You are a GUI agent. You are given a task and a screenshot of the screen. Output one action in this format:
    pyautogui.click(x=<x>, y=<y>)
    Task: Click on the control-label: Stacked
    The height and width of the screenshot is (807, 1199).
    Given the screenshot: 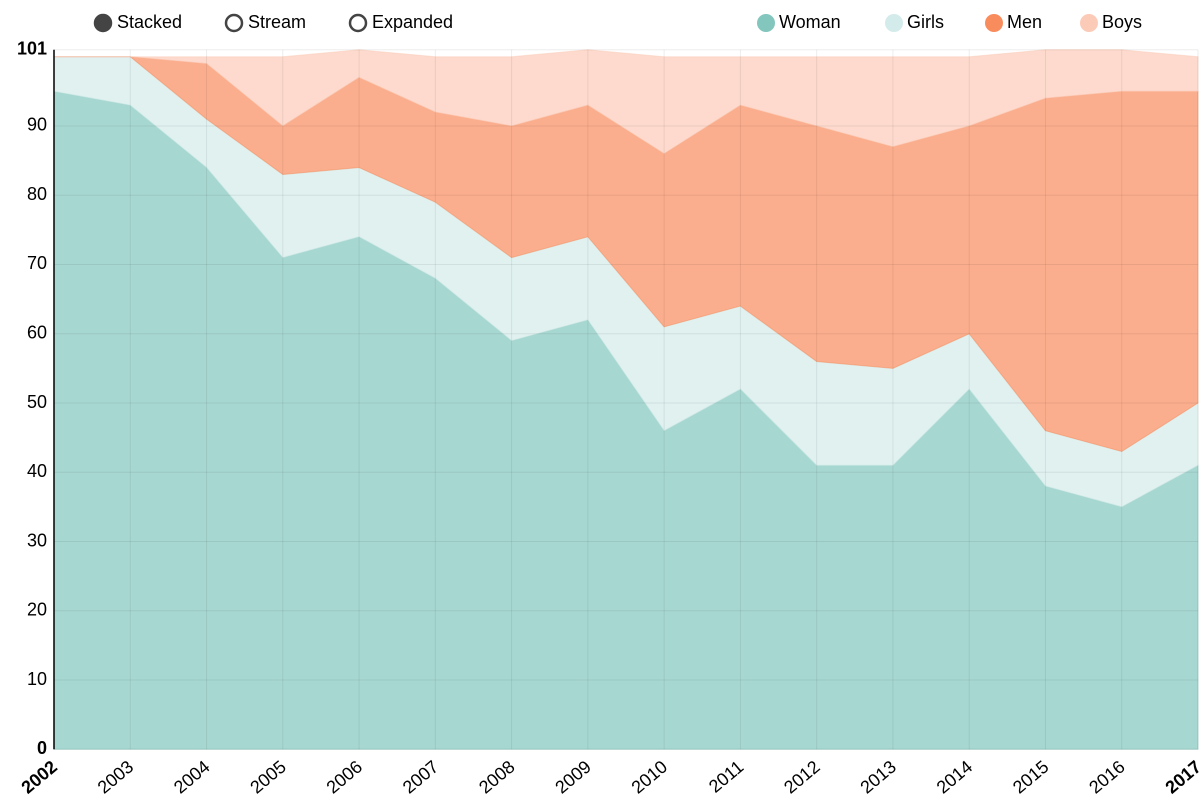 What is the action you would take?
    pyautogui.click(x=149, y=22)
    